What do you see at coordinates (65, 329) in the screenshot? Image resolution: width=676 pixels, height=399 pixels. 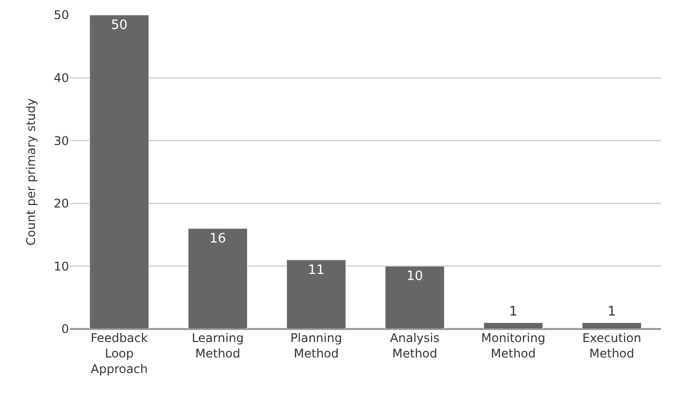 I see `y-tick-label: 0` at bounding box center [65, 329].